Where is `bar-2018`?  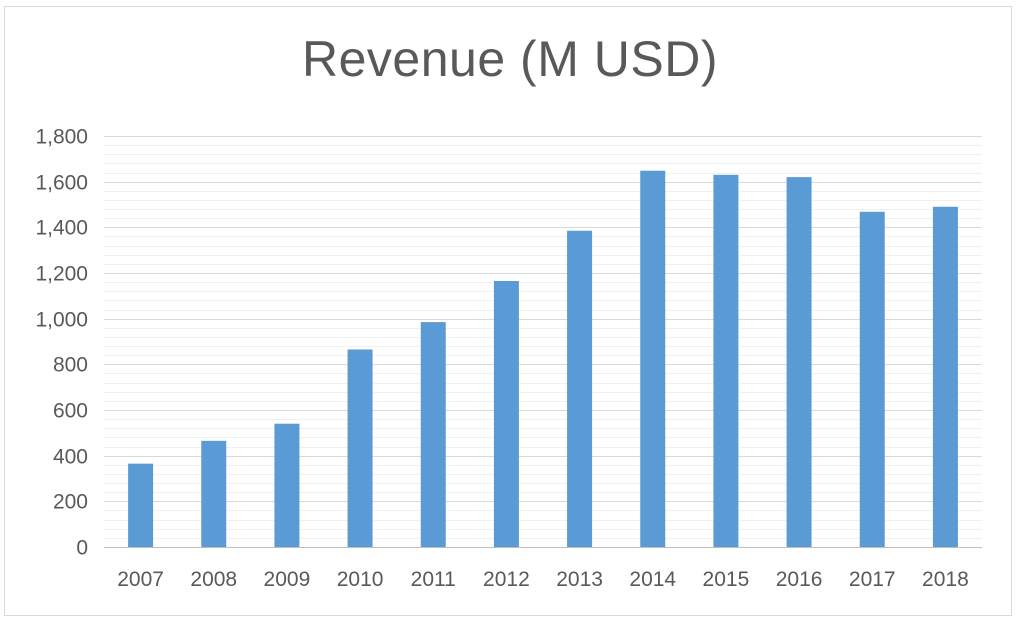 bar-2018 is located at coordinates (945, 377).